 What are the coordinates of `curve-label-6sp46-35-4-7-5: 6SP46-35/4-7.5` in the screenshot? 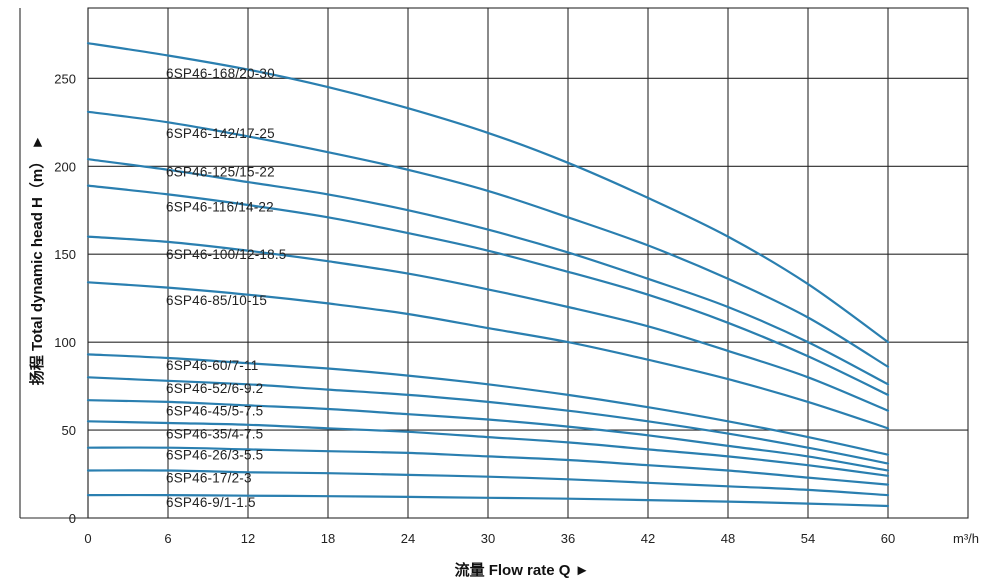 It's located at (214, 434).